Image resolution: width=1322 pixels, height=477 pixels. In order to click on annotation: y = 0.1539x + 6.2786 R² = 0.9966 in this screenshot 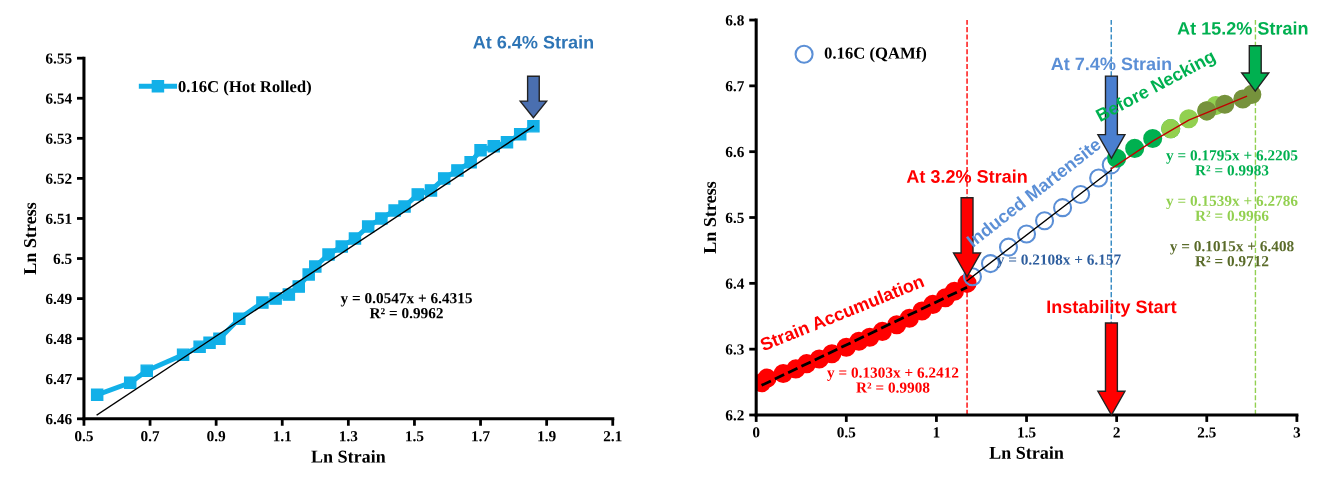, I will do `click(1232, 208)`.